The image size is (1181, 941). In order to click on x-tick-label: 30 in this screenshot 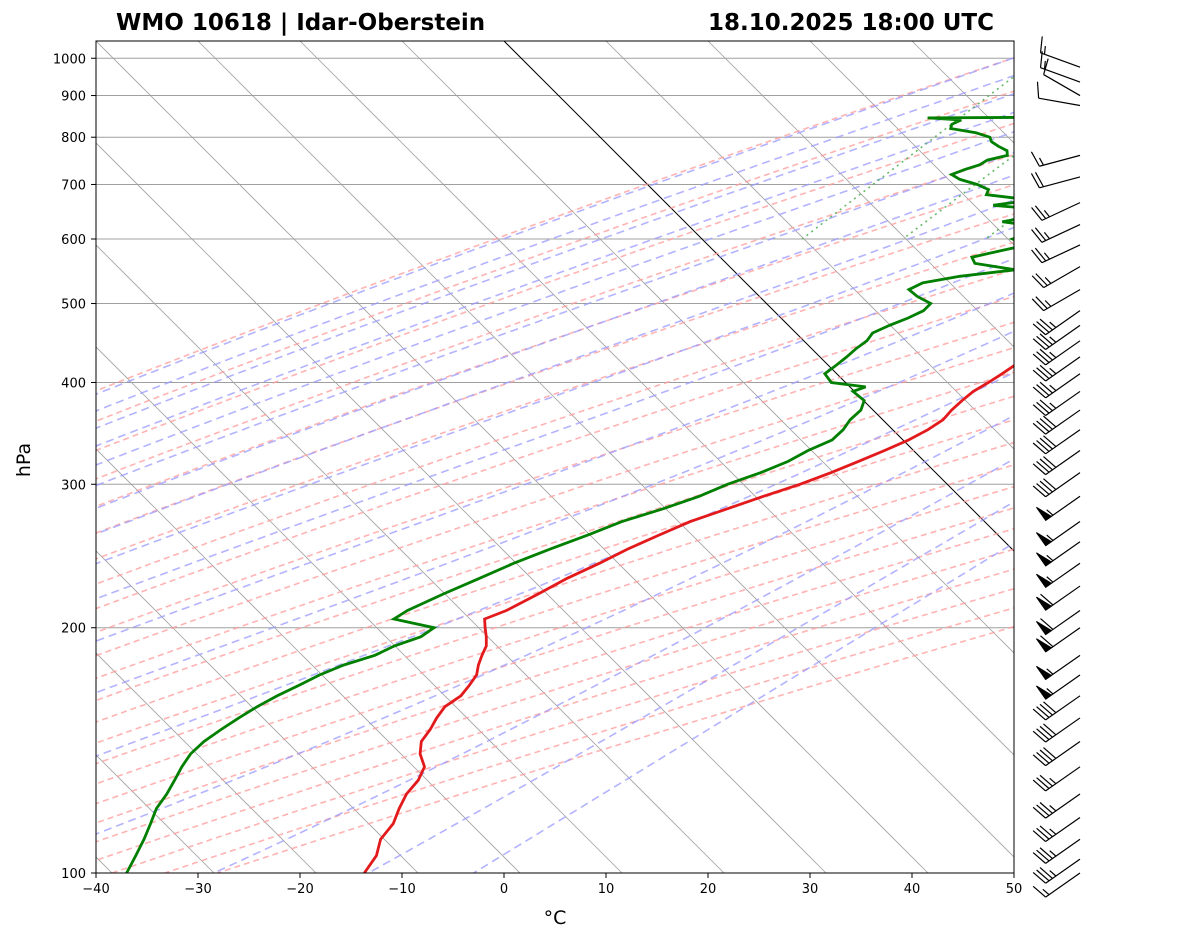, I will do `click(810, 889)`.